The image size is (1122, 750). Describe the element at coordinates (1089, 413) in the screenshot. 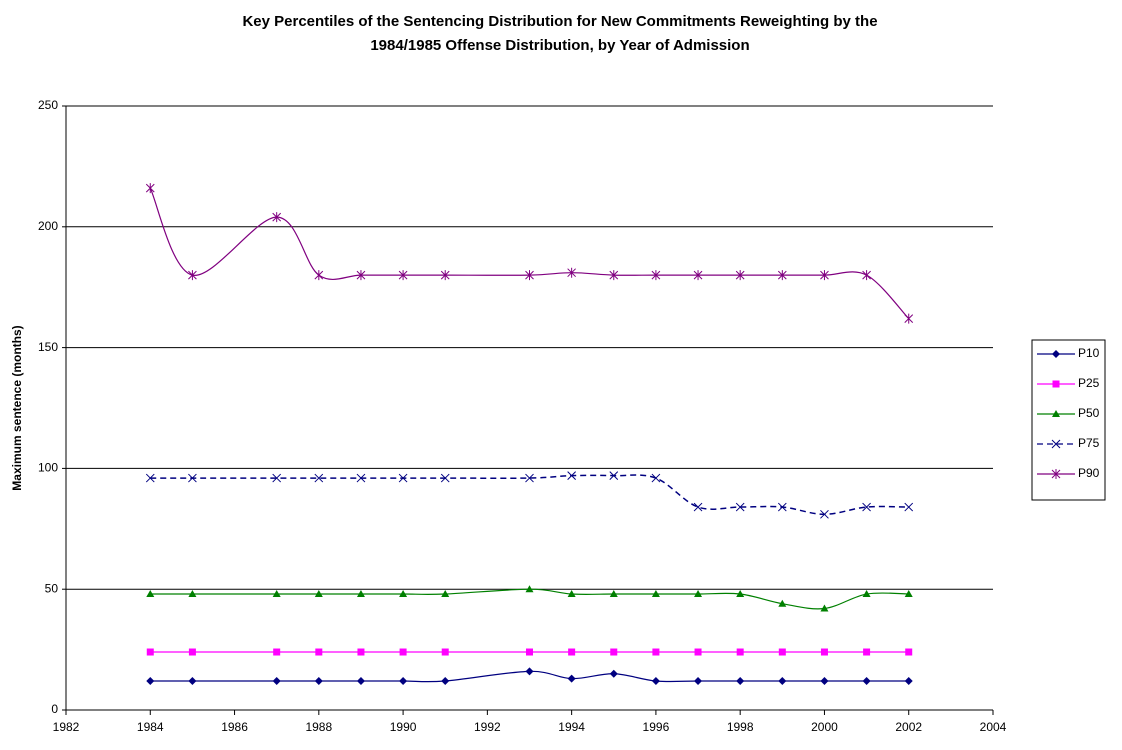

I see `legend-label: P50` at that location.